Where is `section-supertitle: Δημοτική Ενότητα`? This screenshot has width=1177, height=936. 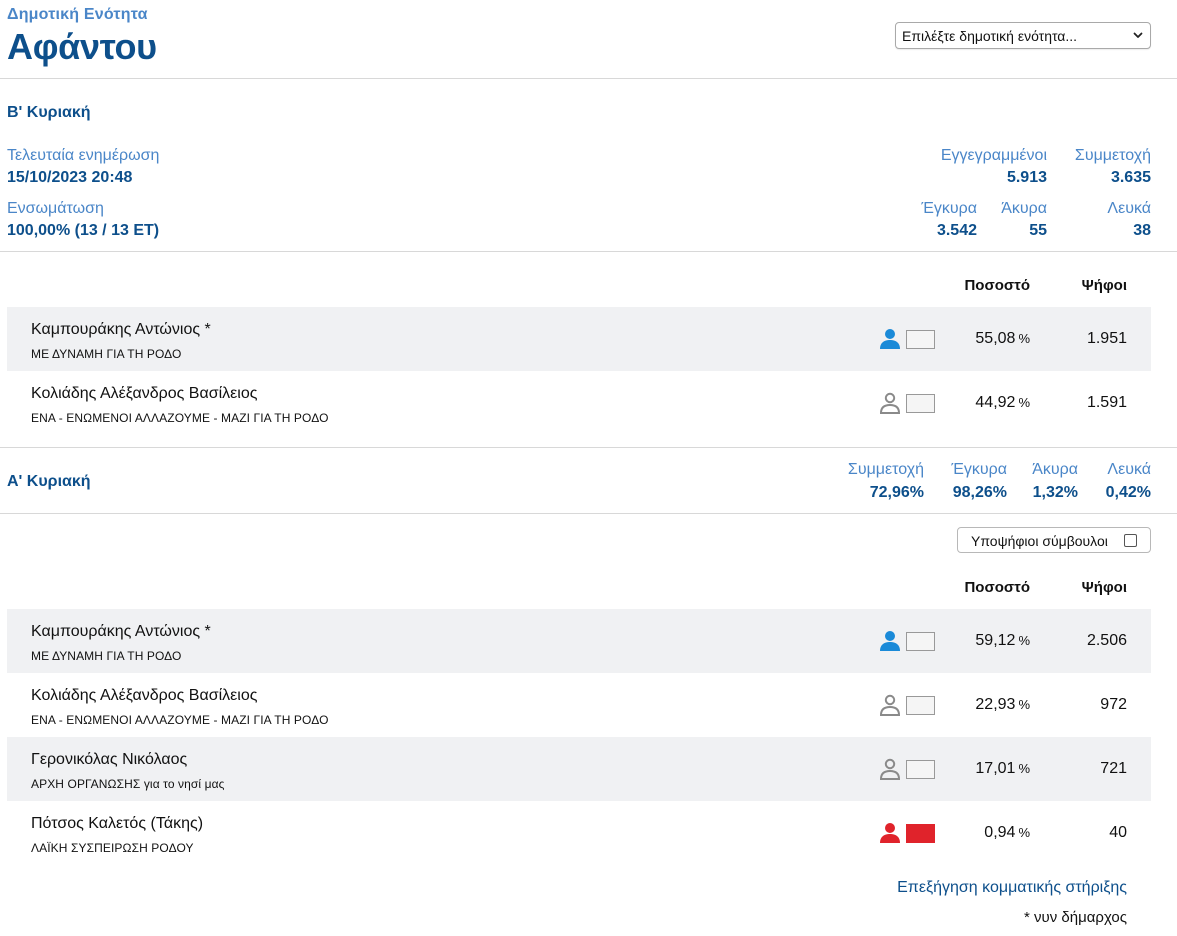 section-supertitle: Δημοτική Ενότητα is located at coordinates (77, 14).